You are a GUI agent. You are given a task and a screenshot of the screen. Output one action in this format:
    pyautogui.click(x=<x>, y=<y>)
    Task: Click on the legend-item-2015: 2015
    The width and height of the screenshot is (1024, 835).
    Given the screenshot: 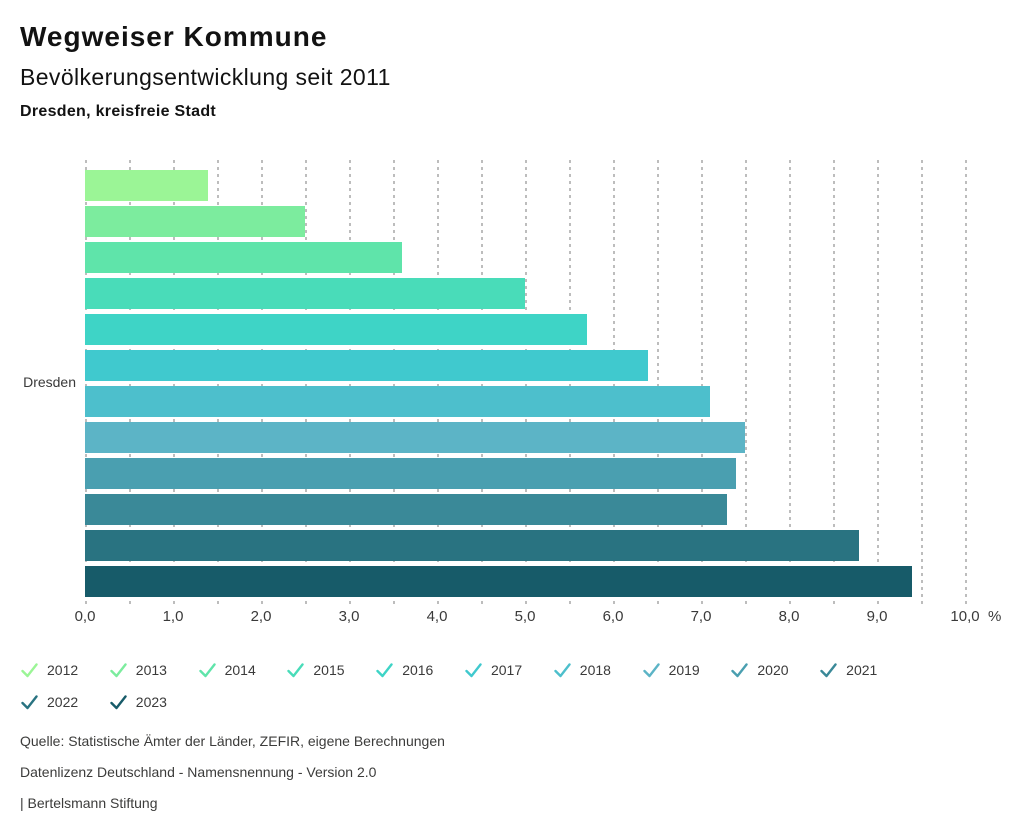 What is the action you would take?
    pyautogui.click(x=331, y=670)
    